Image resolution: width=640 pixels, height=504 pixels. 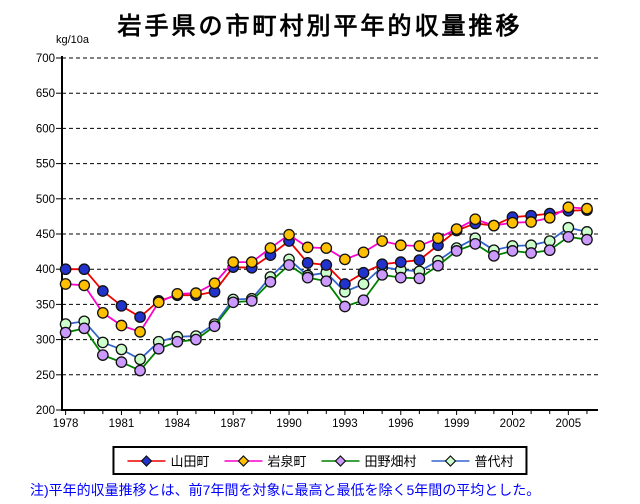 I want to click on y-tick-label: 250, so click(x=45, y=376).